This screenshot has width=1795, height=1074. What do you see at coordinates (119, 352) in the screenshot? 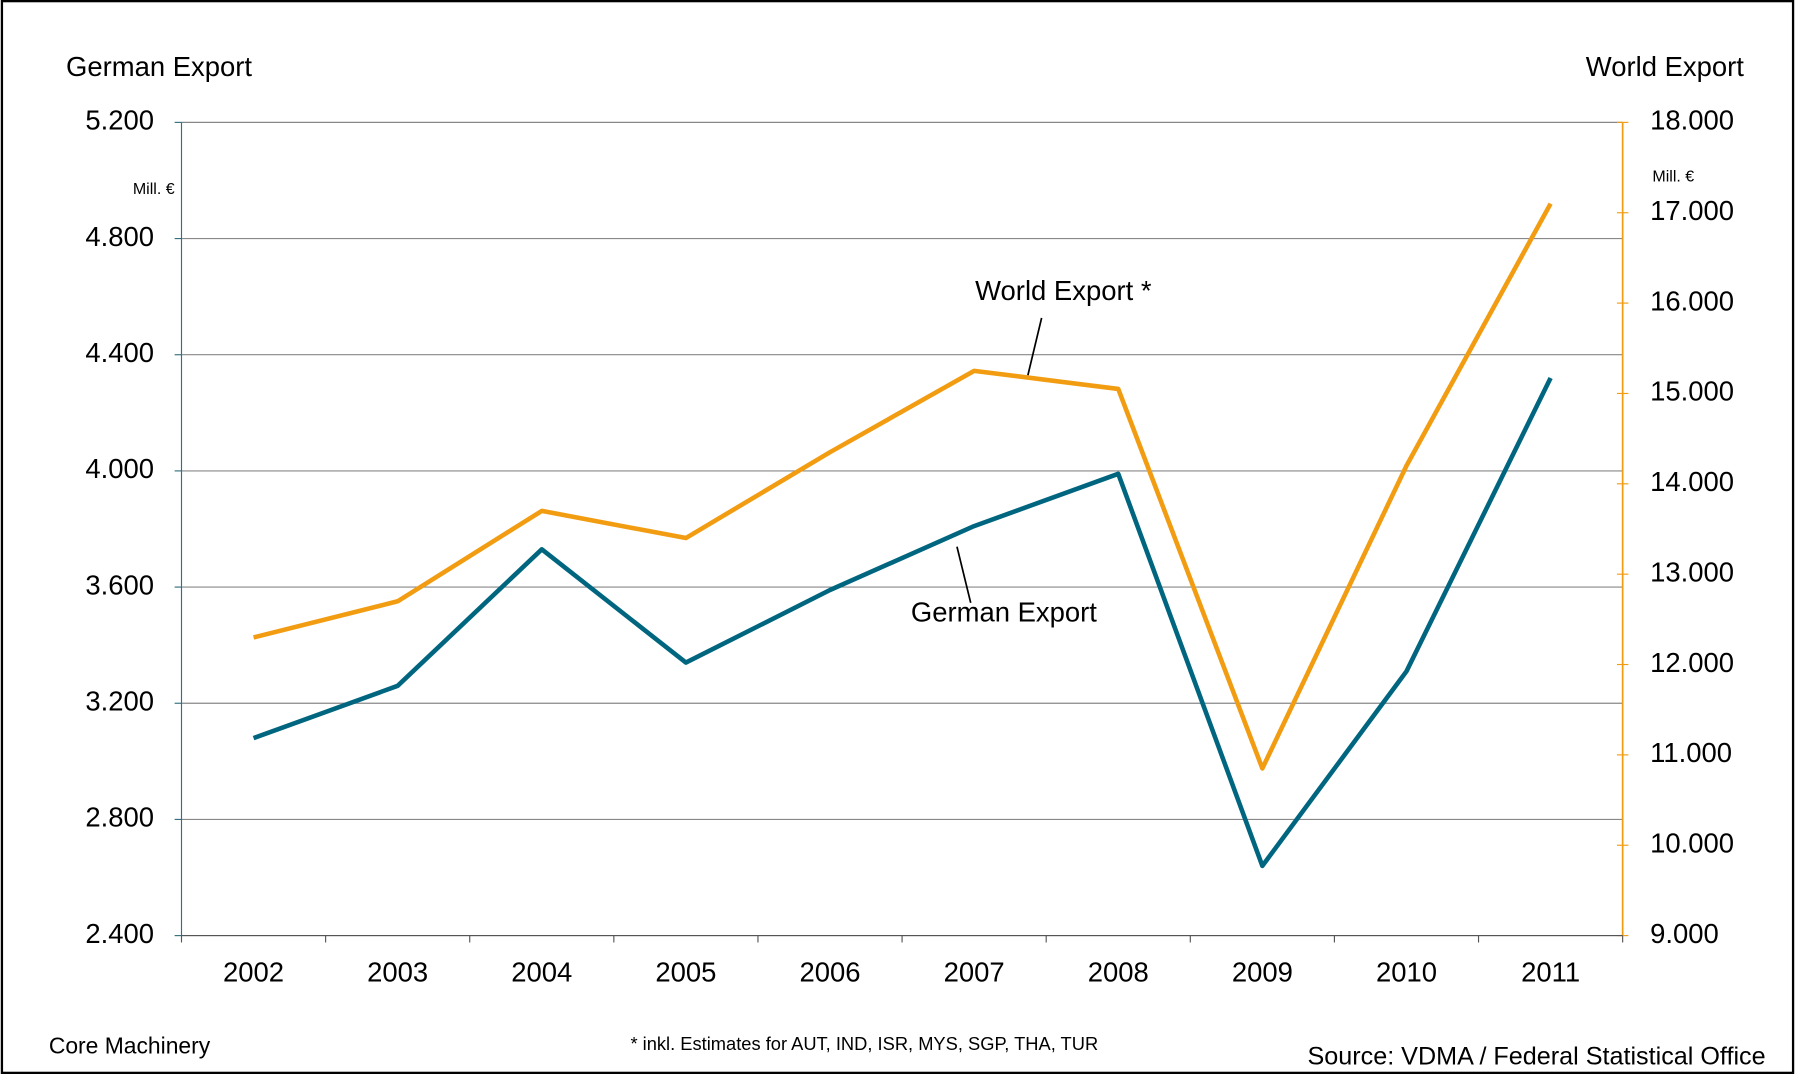
I see `y-tick-label: 4.400` at bounding box center [119, 352].